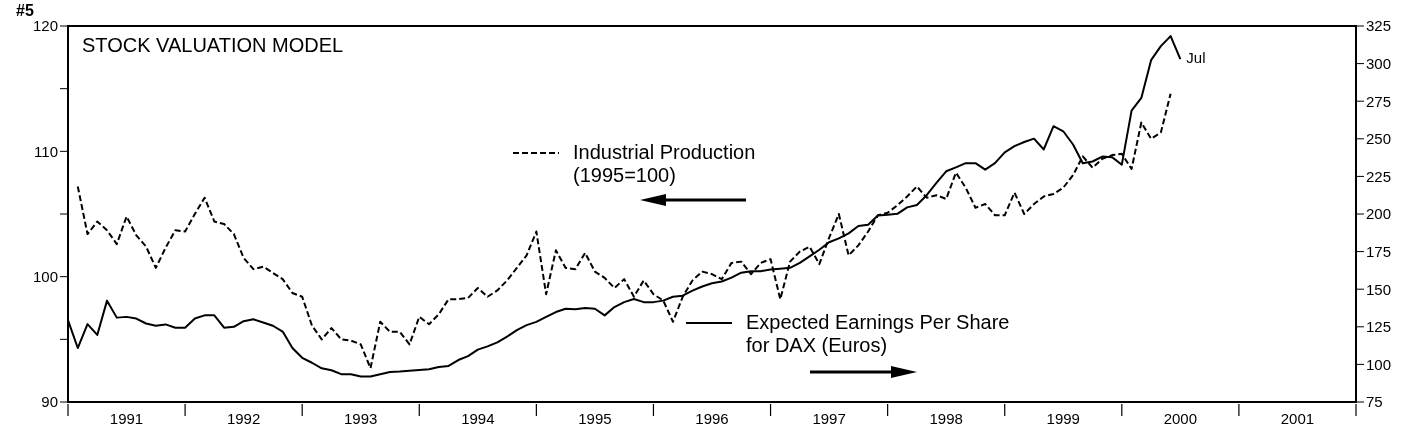 This screenshot has width=1424, height=432. Describe the element at coordinates (664, 164) in the screenshot. I see `legend-label: Industrial Production (1995=100)` at that location.